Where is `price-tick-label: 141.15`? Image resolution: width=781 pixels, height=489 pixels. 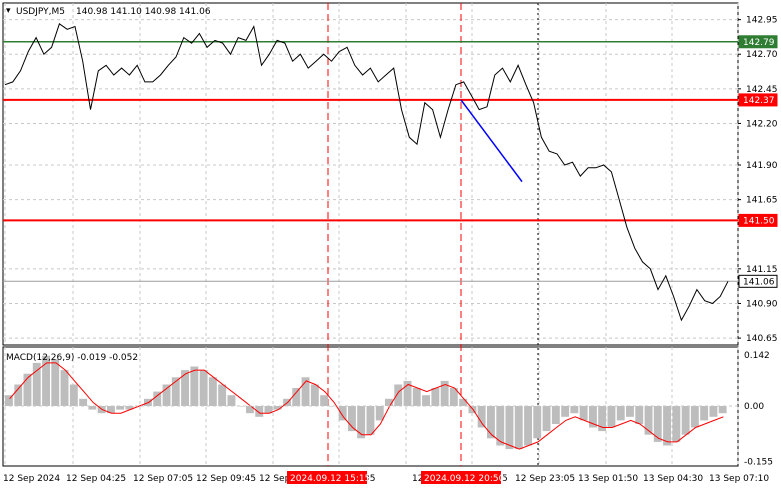
price-tick-label: 141.15 is located at coordinates (762, 270).